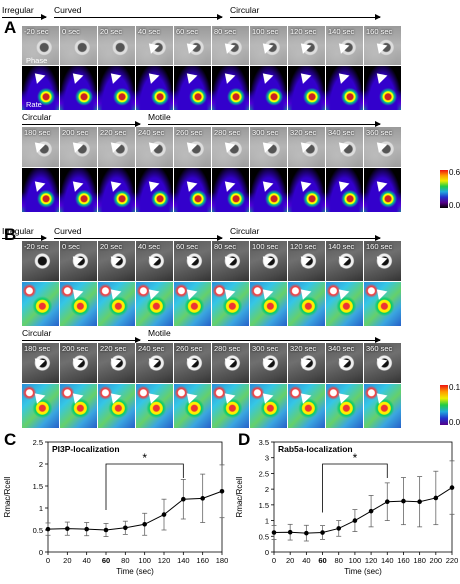 This screenshot has height=584, width=460. Describe the element at coordinates (10, 439) in the screenshot. I see `panel-letter-c: C` at that location.